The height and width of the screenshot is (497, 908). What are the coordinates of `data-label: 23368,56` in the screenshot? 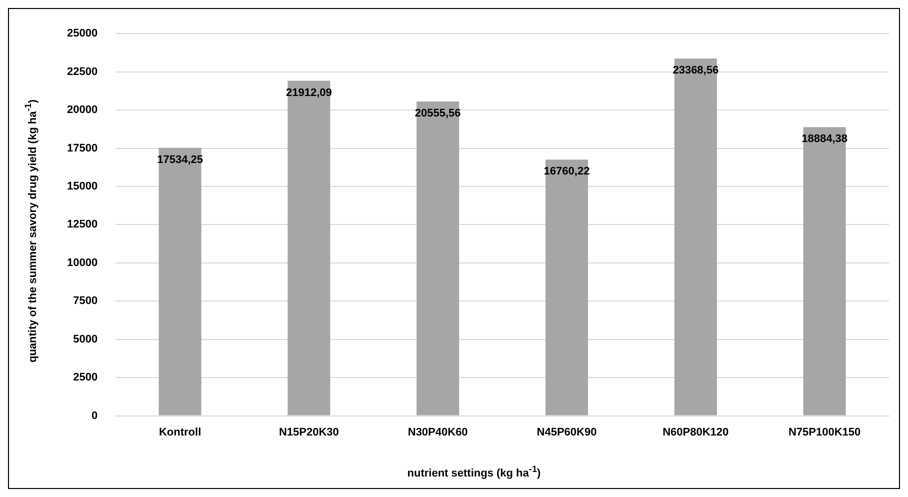 It's located at (695, 70).